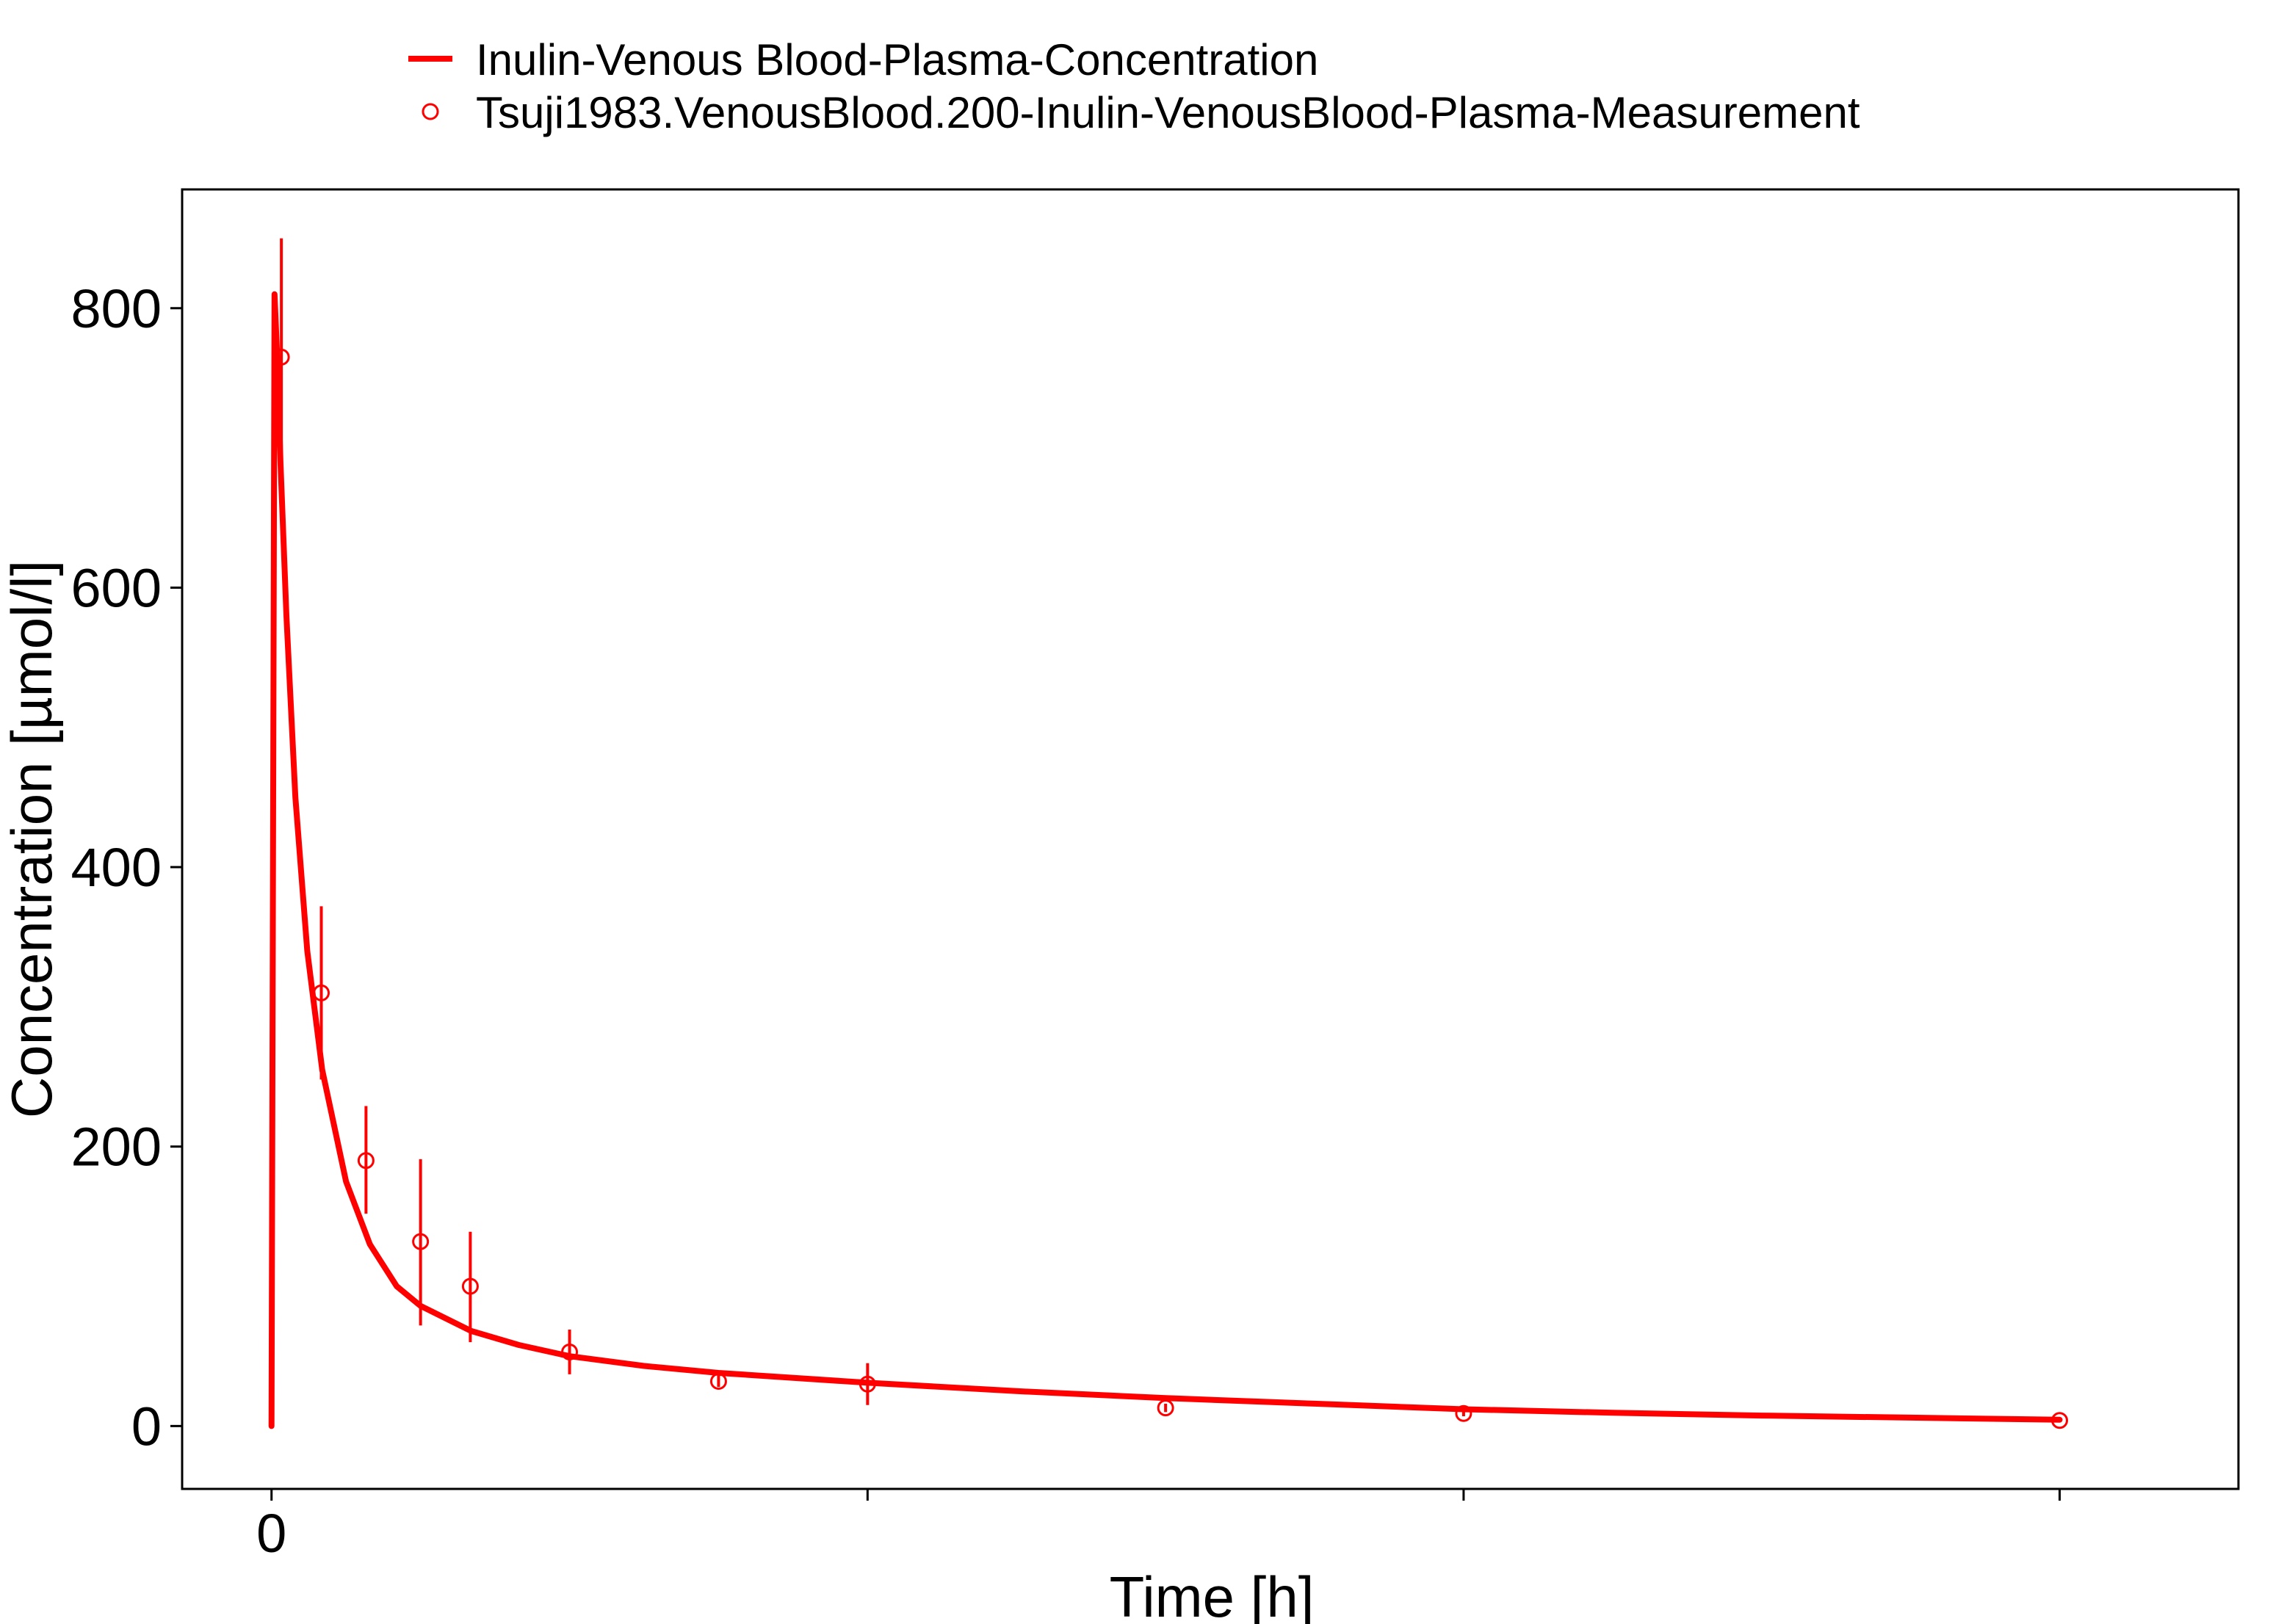 Image resolution: width=2295 pixels, height=1624 pixels. Describe the element at coordinates (117, 1147) in the screenshot. I see `y-tick-label: 200` at that location.